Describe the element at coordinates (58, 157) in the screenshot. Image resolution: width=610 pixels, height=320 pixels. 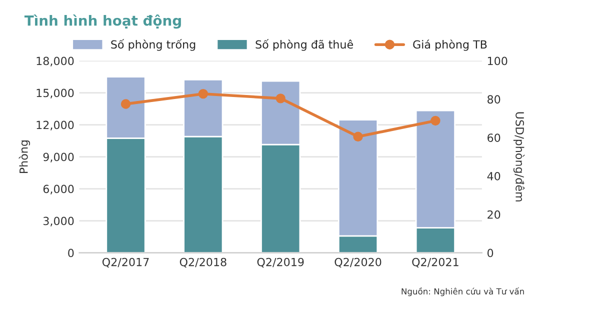
I see `y-tick-label: 9,000` at that location.